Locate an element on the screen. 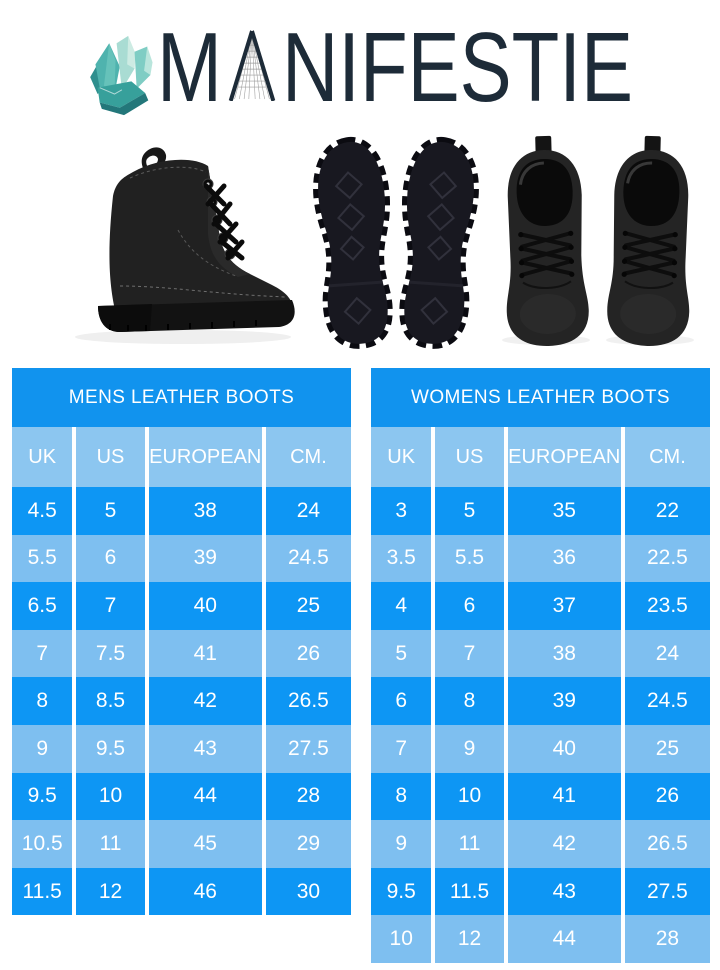 This screenshot has width=720, height=970. boot-soles-view-image is located at coordinates (396, 243).